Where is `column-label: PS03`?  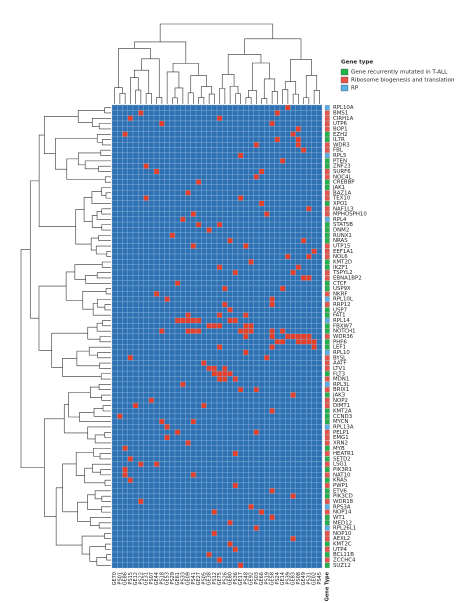
column-label: PS03 is located at coordinates (257, 578).